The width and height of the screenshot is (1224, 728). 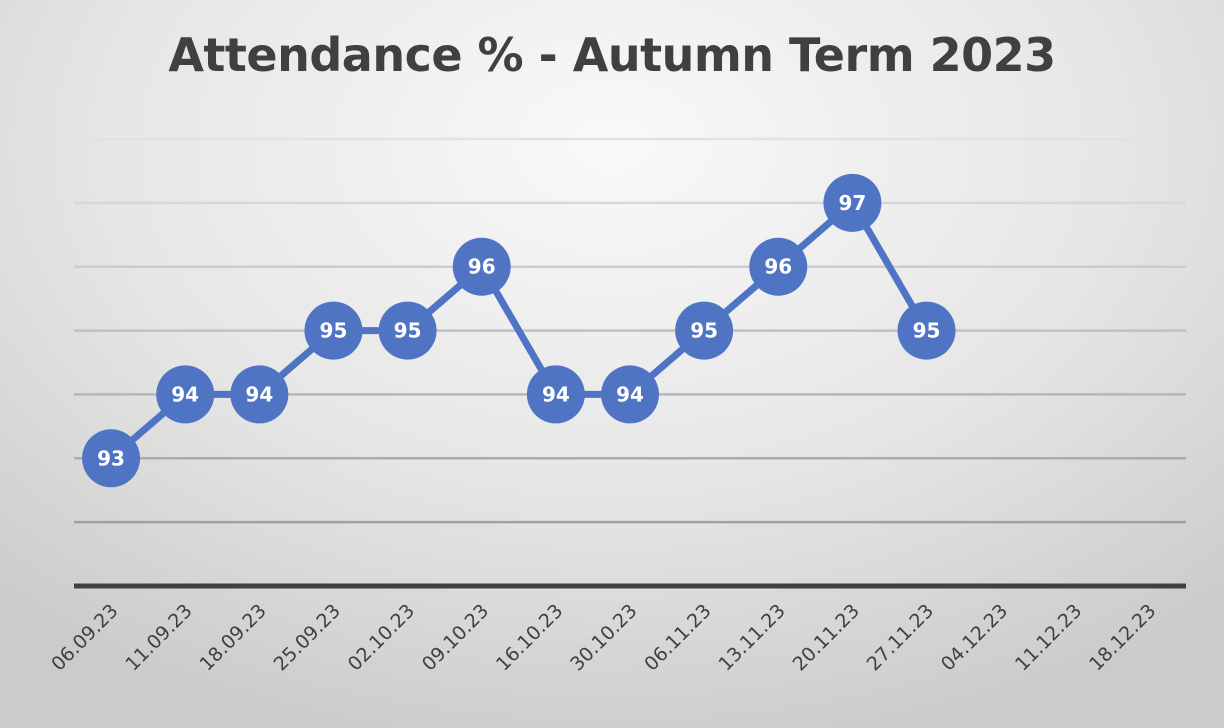 What do you see at coordinates (677, 637) in the screenshot?
I see `x-tick-label: 06.11.23` at bounding box center [677, 637].